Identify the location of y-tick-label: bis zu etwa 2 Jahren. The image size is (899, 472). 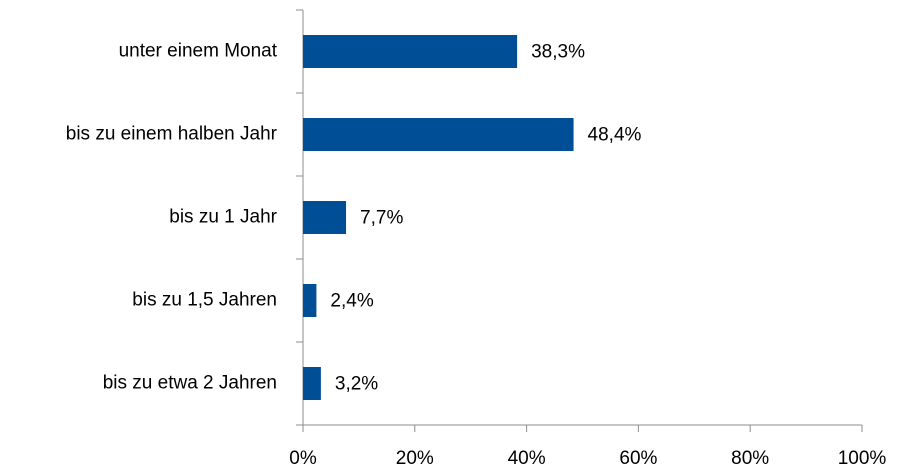
(190, 383).